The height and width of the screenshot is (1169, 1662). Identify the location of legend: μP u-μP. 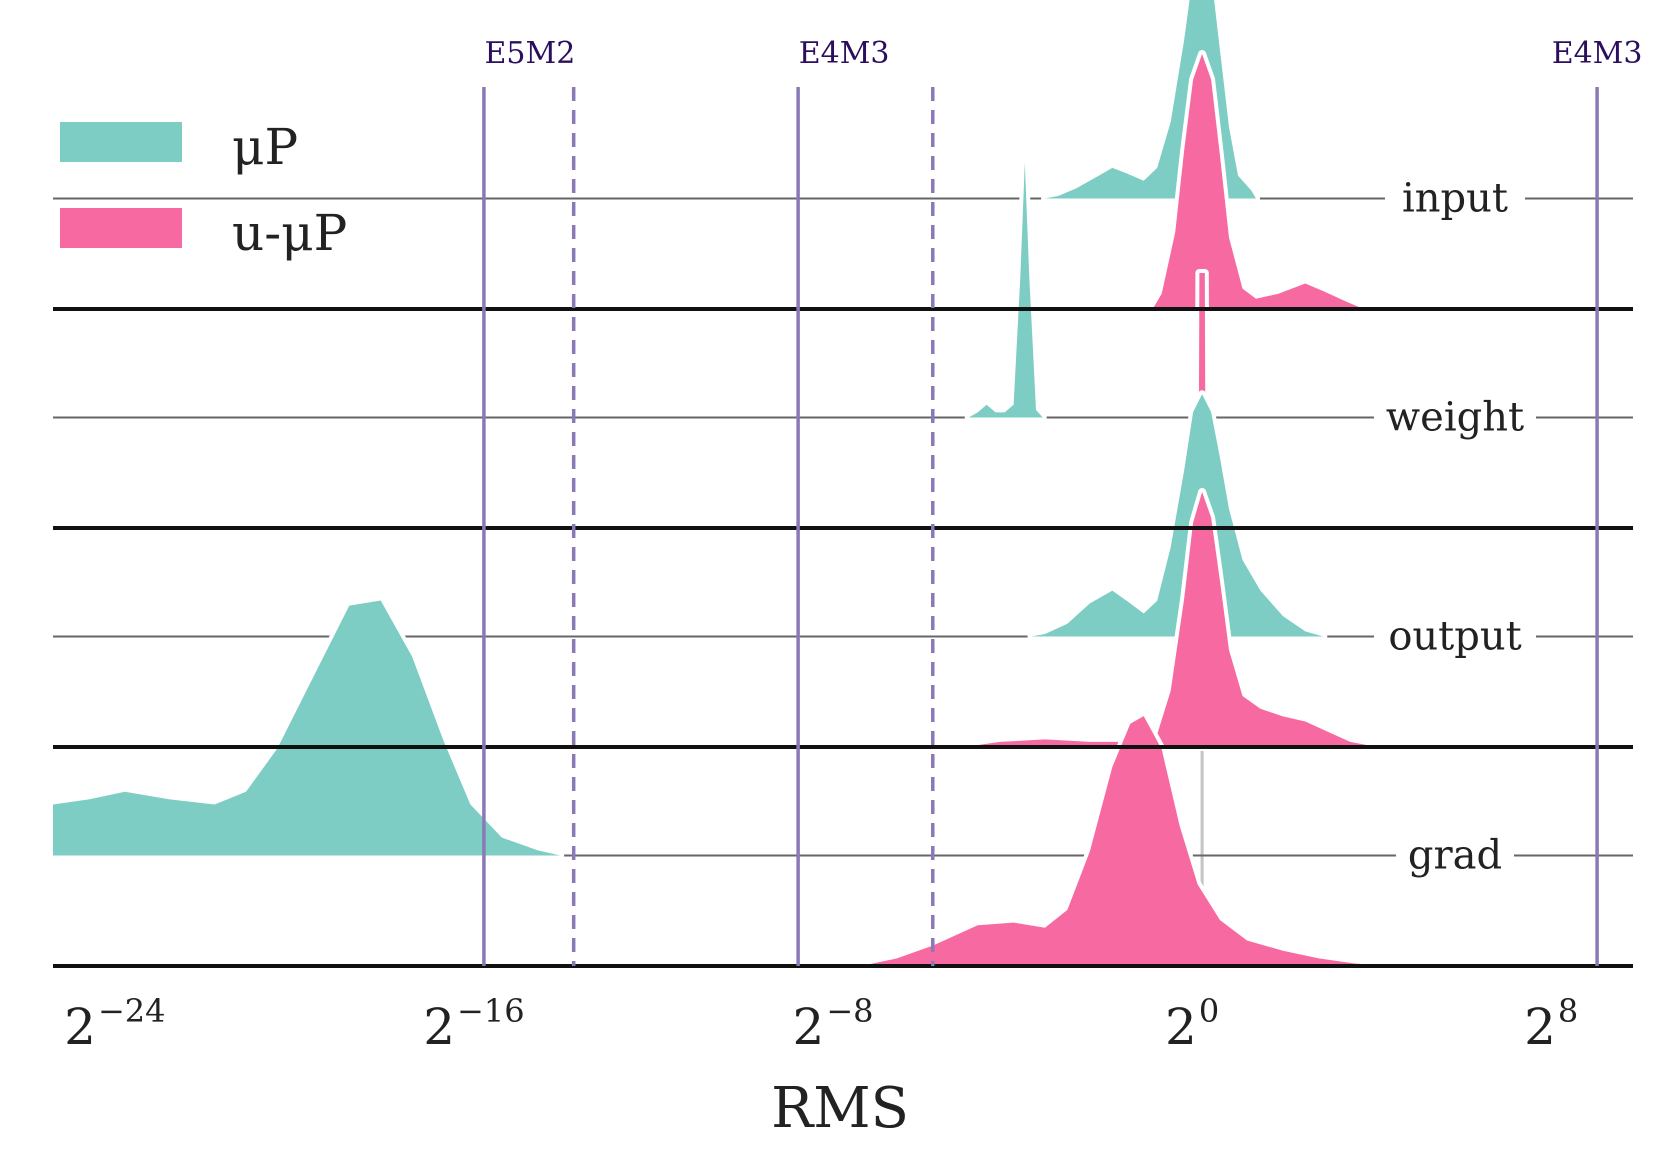
(203, 190).